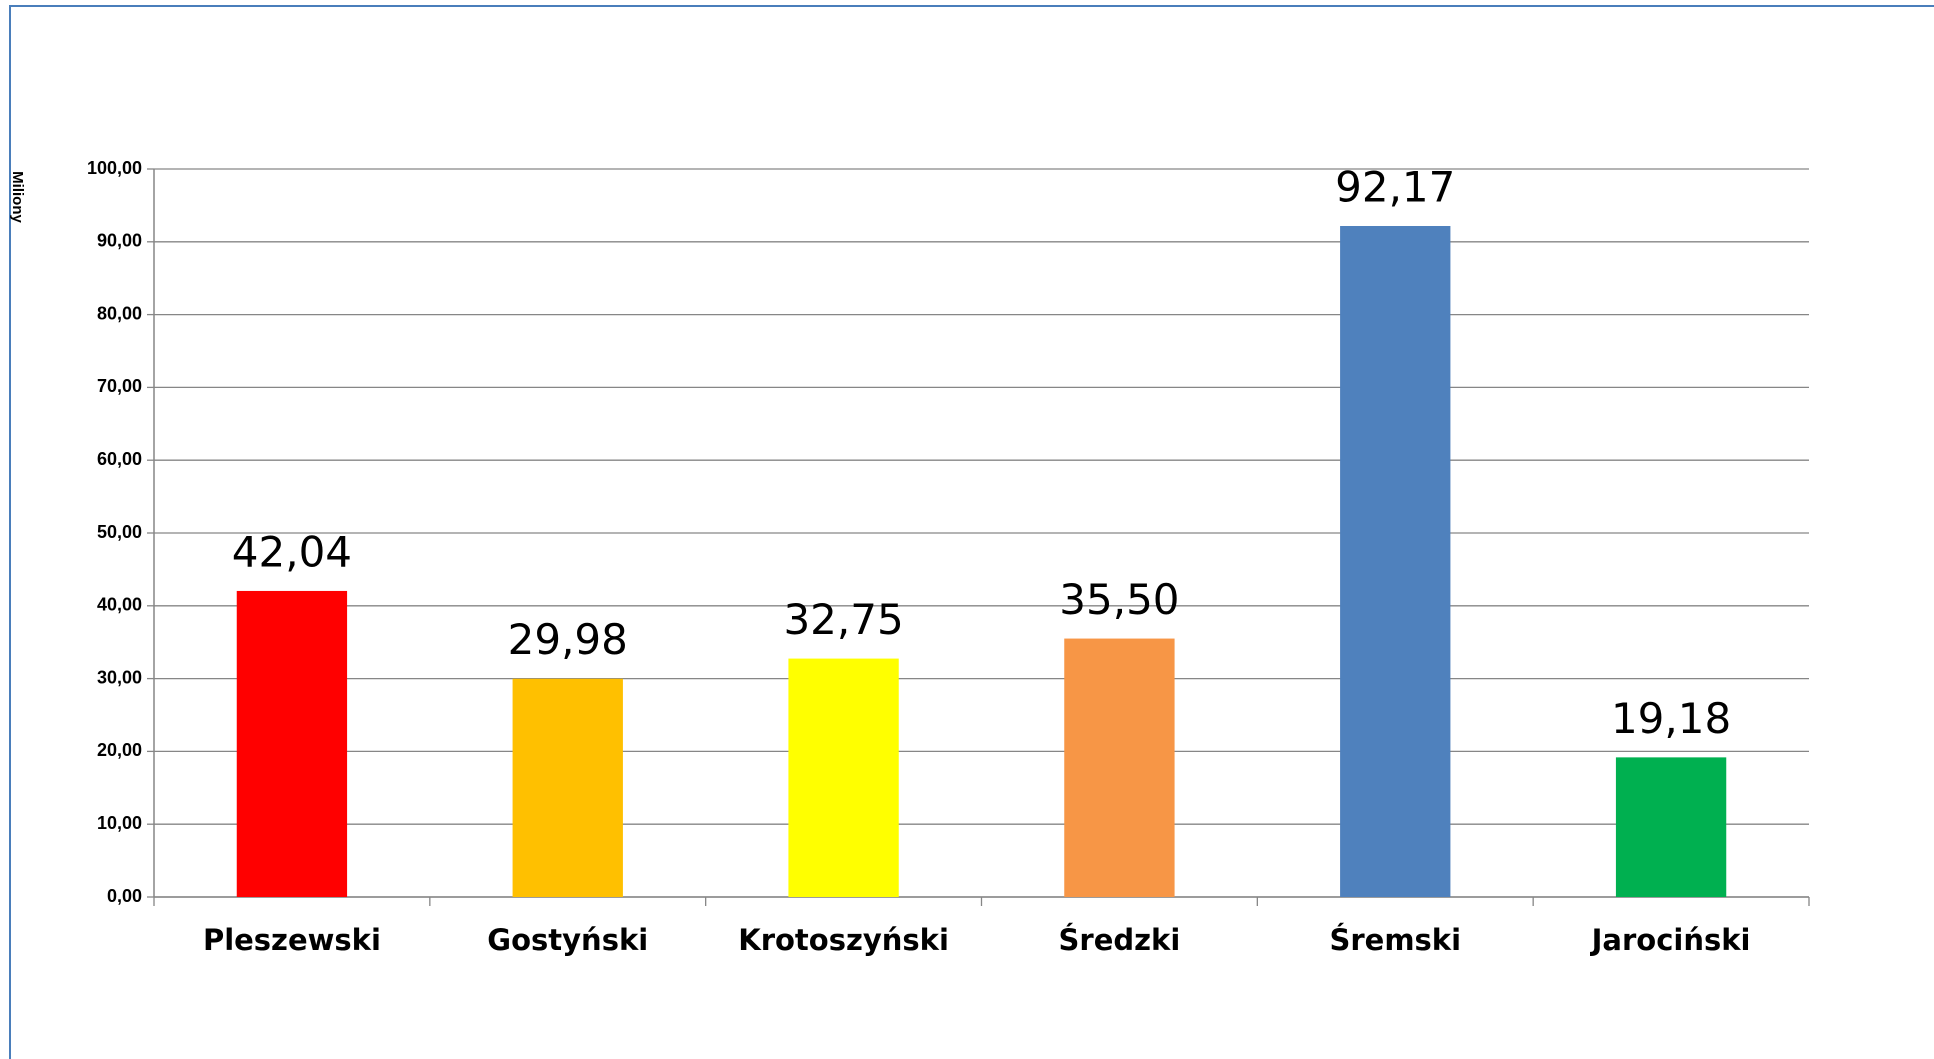  What do you see at coordinates (568, 639) in the screenshot?
I see `data-label: 29,98` at bounding box center [568, 639].